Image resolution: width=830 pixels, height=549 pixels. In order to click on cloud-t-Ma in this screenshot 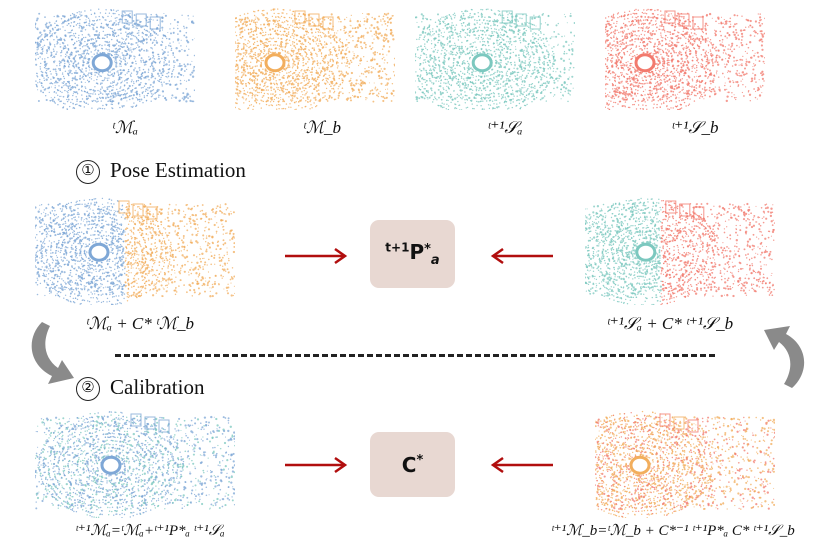, I will do `click(115, 59)`.